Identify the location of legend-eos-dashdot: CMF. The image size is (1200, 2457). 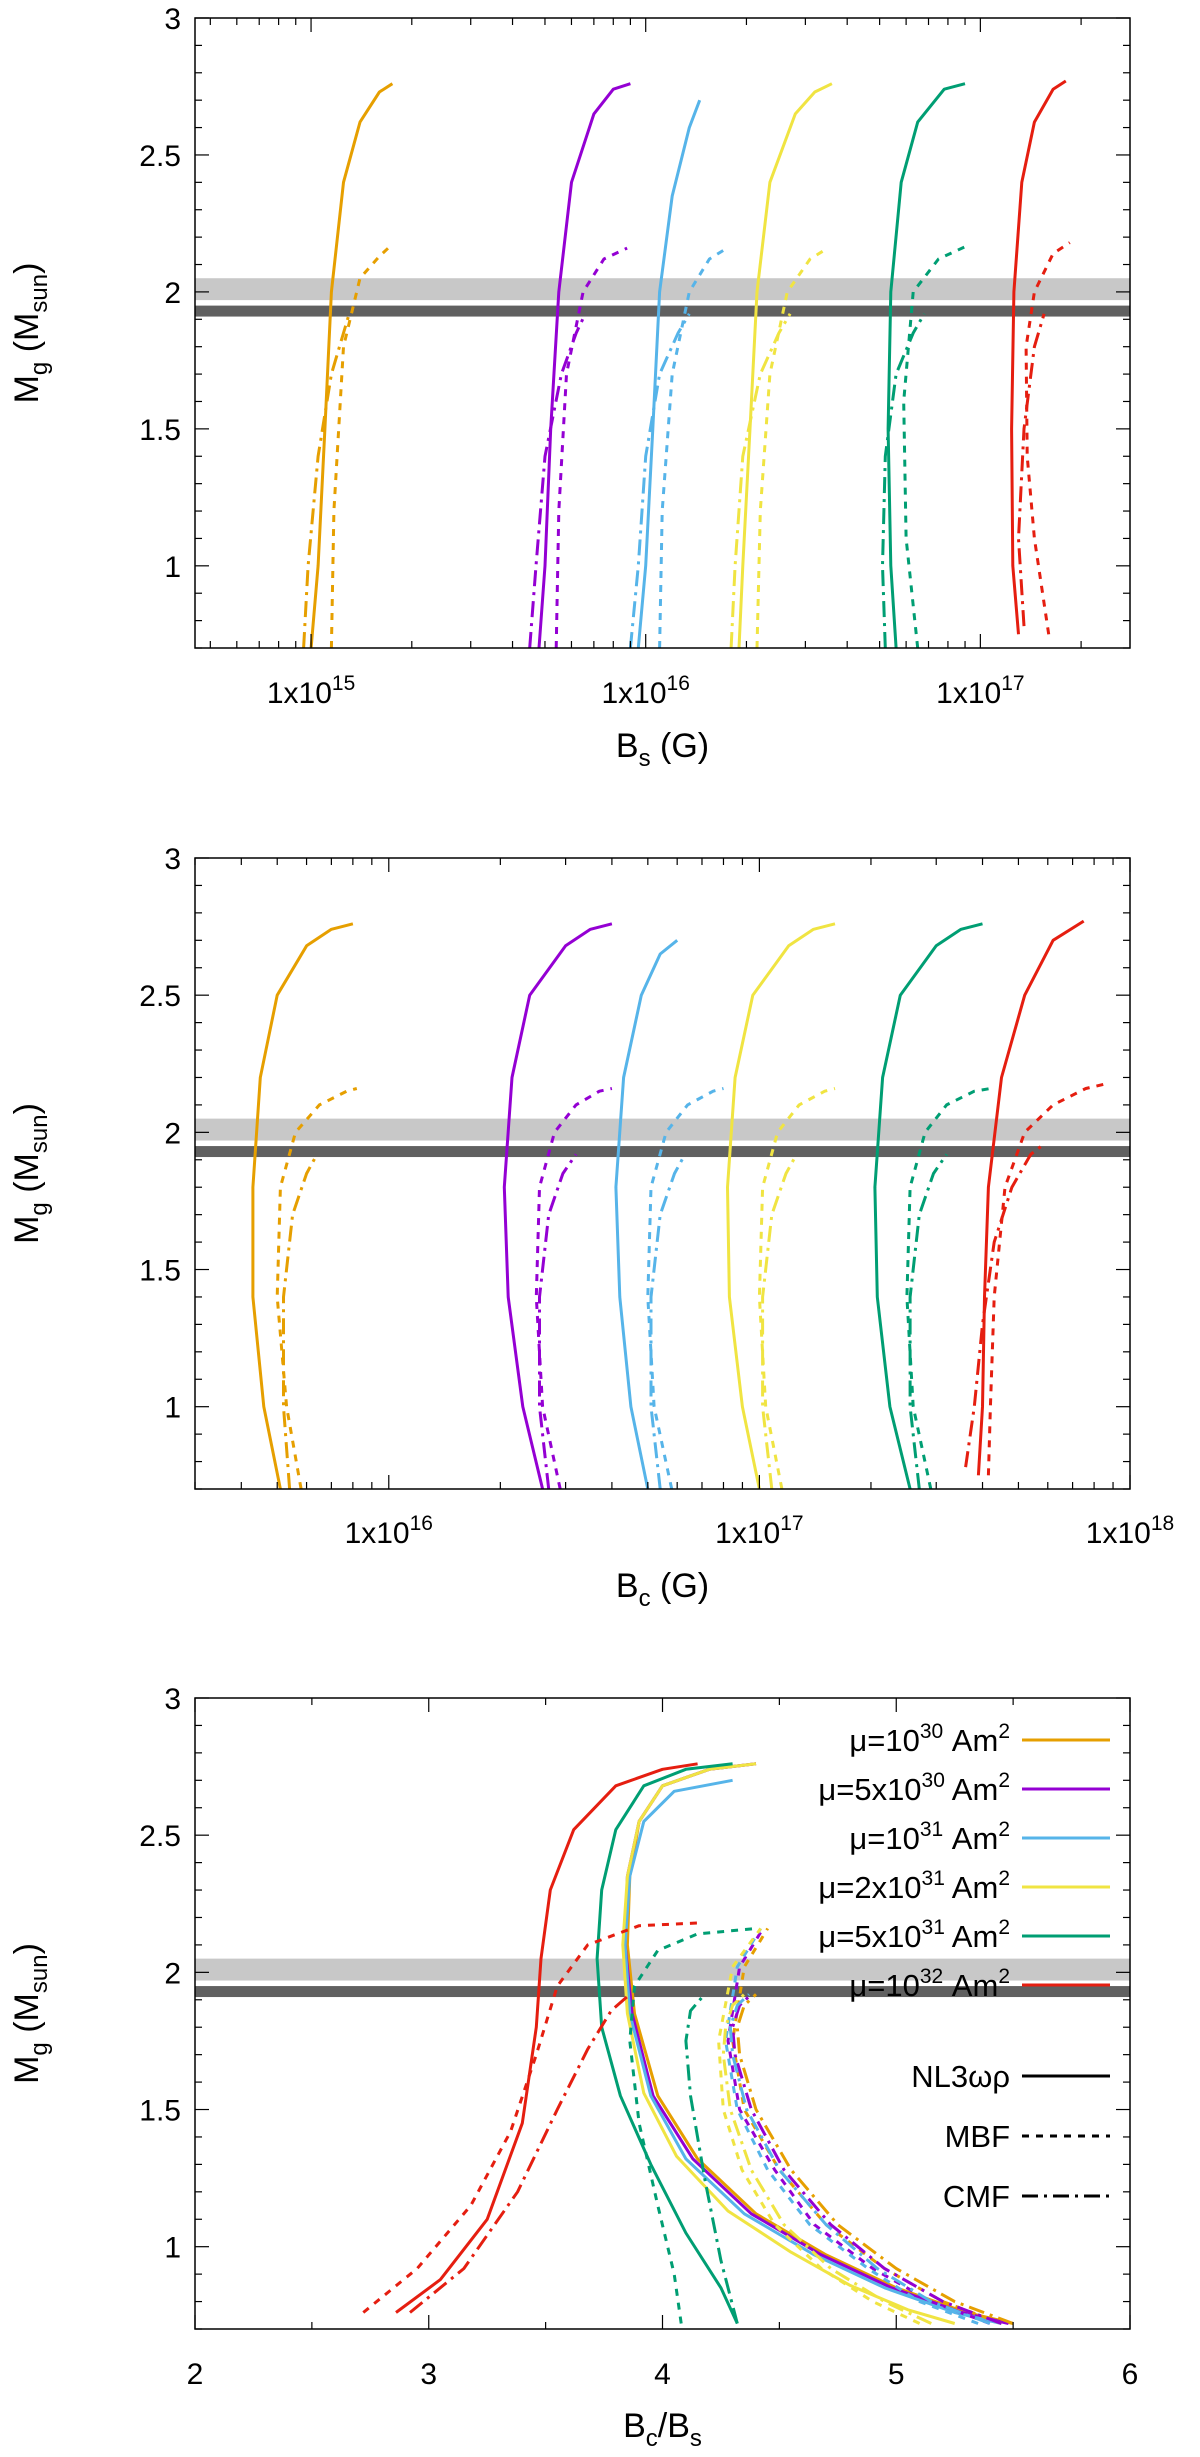
(1026, 2196).